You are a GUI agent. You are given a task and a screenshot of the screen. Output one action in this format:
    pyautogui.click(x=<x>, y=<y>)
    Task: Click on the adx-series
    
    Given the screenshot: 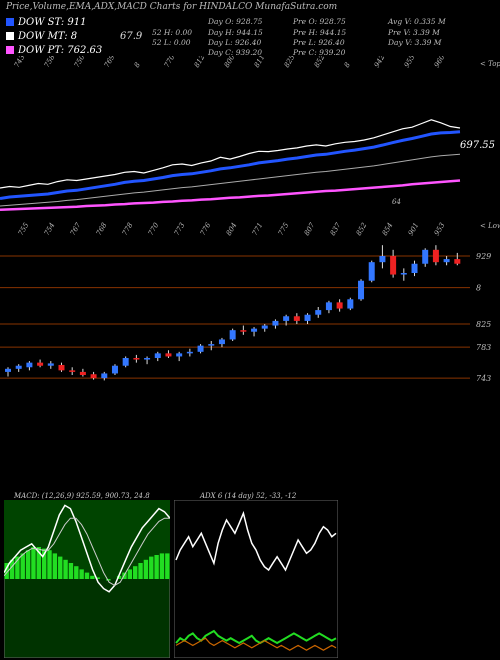 What is the action you would take?
    pyautogui.click(x=256, y=580)
    